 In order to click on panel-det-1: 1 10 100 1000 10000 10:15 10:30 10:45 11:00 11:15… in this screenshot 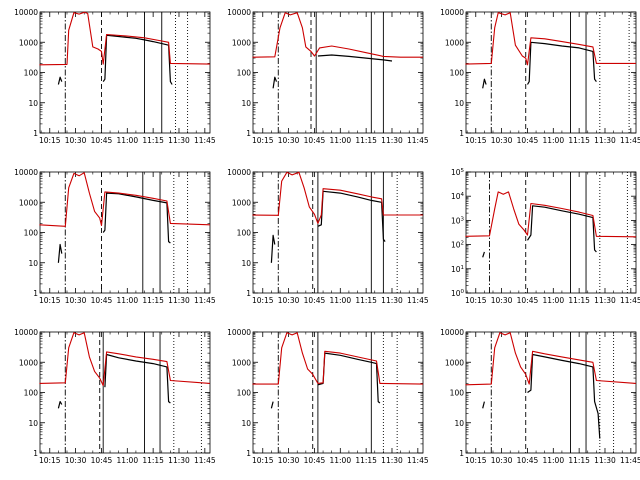, I will do `click(115, 76)`.